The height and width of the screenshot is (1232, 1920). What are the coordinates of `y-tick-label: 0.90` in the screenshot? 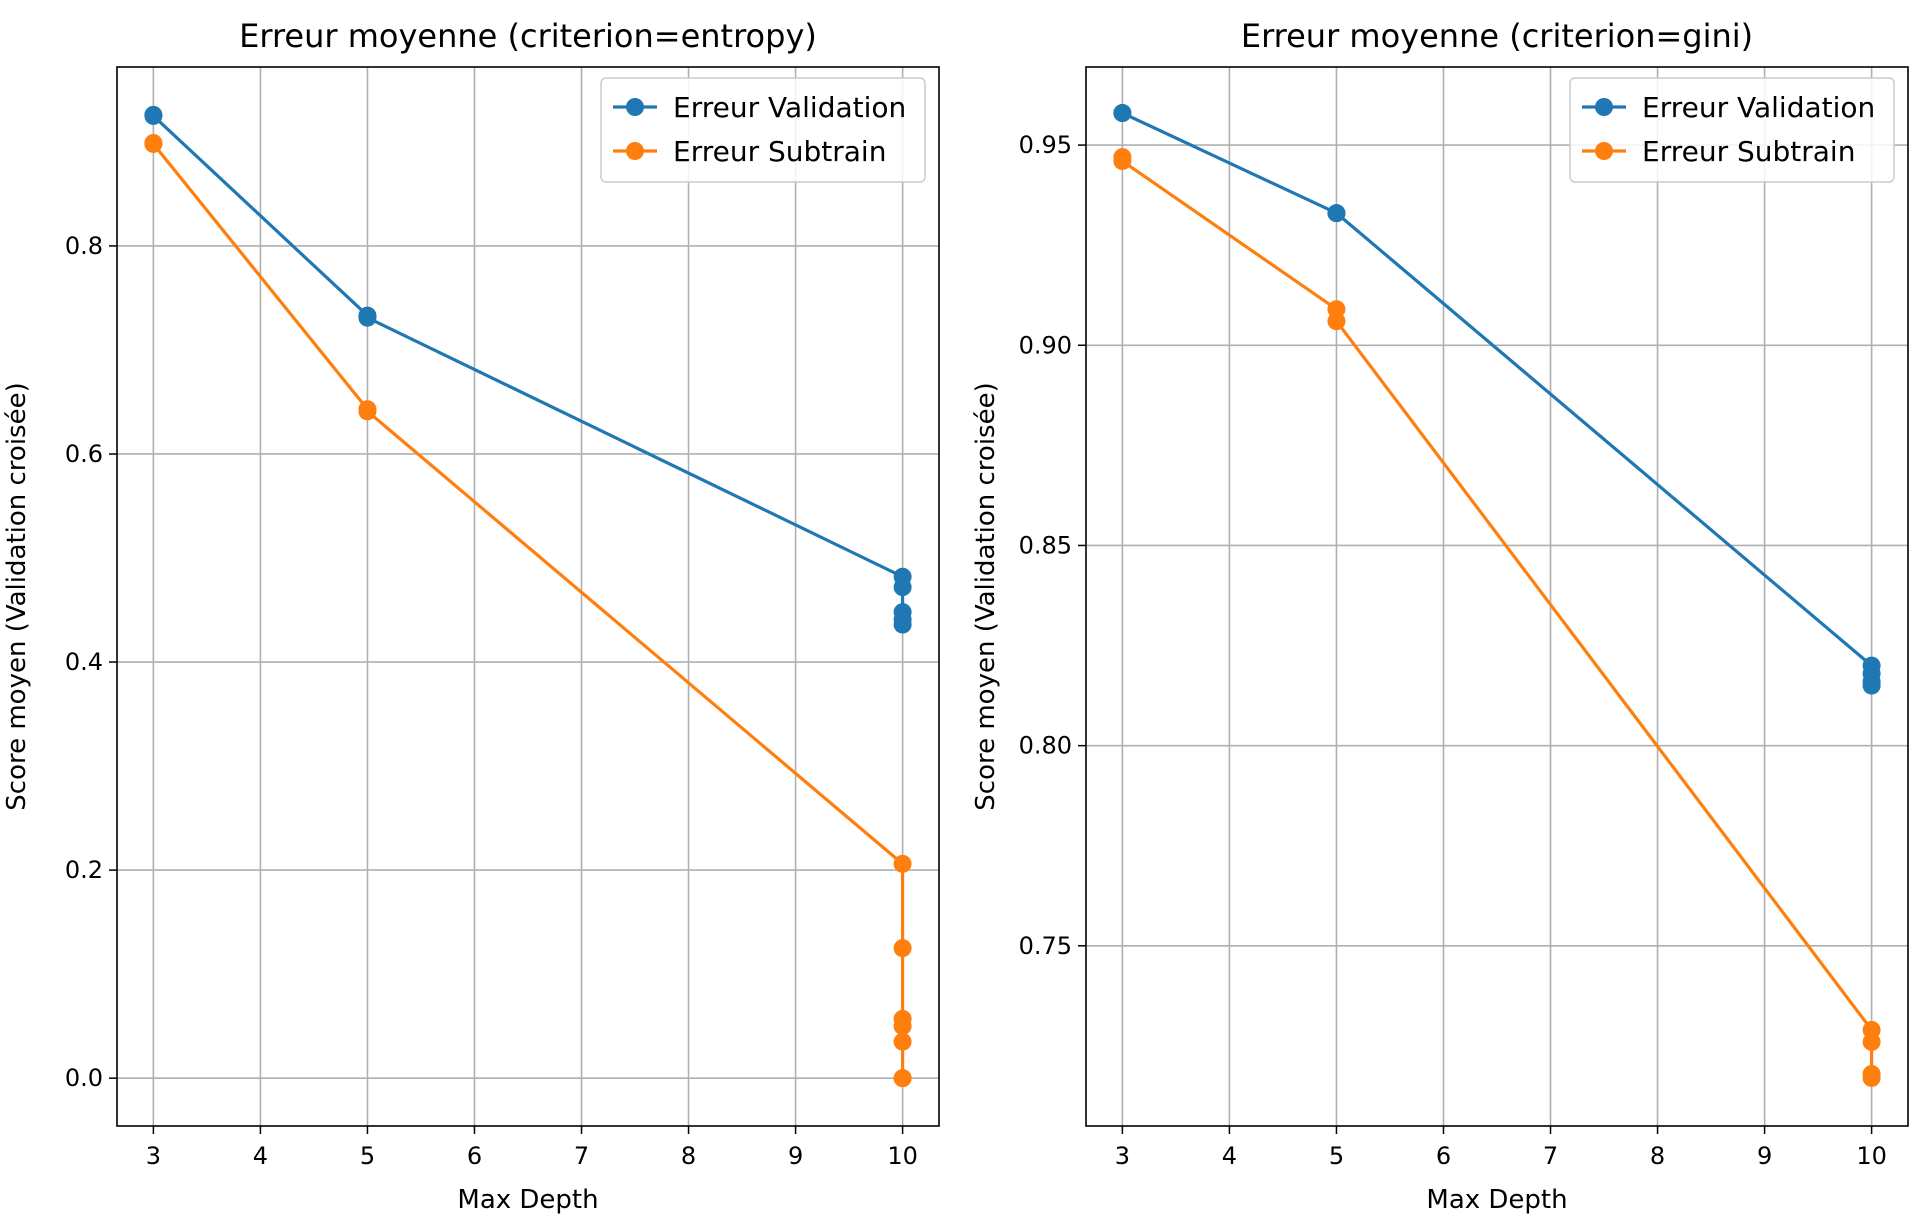 It's located at (1045, 345).